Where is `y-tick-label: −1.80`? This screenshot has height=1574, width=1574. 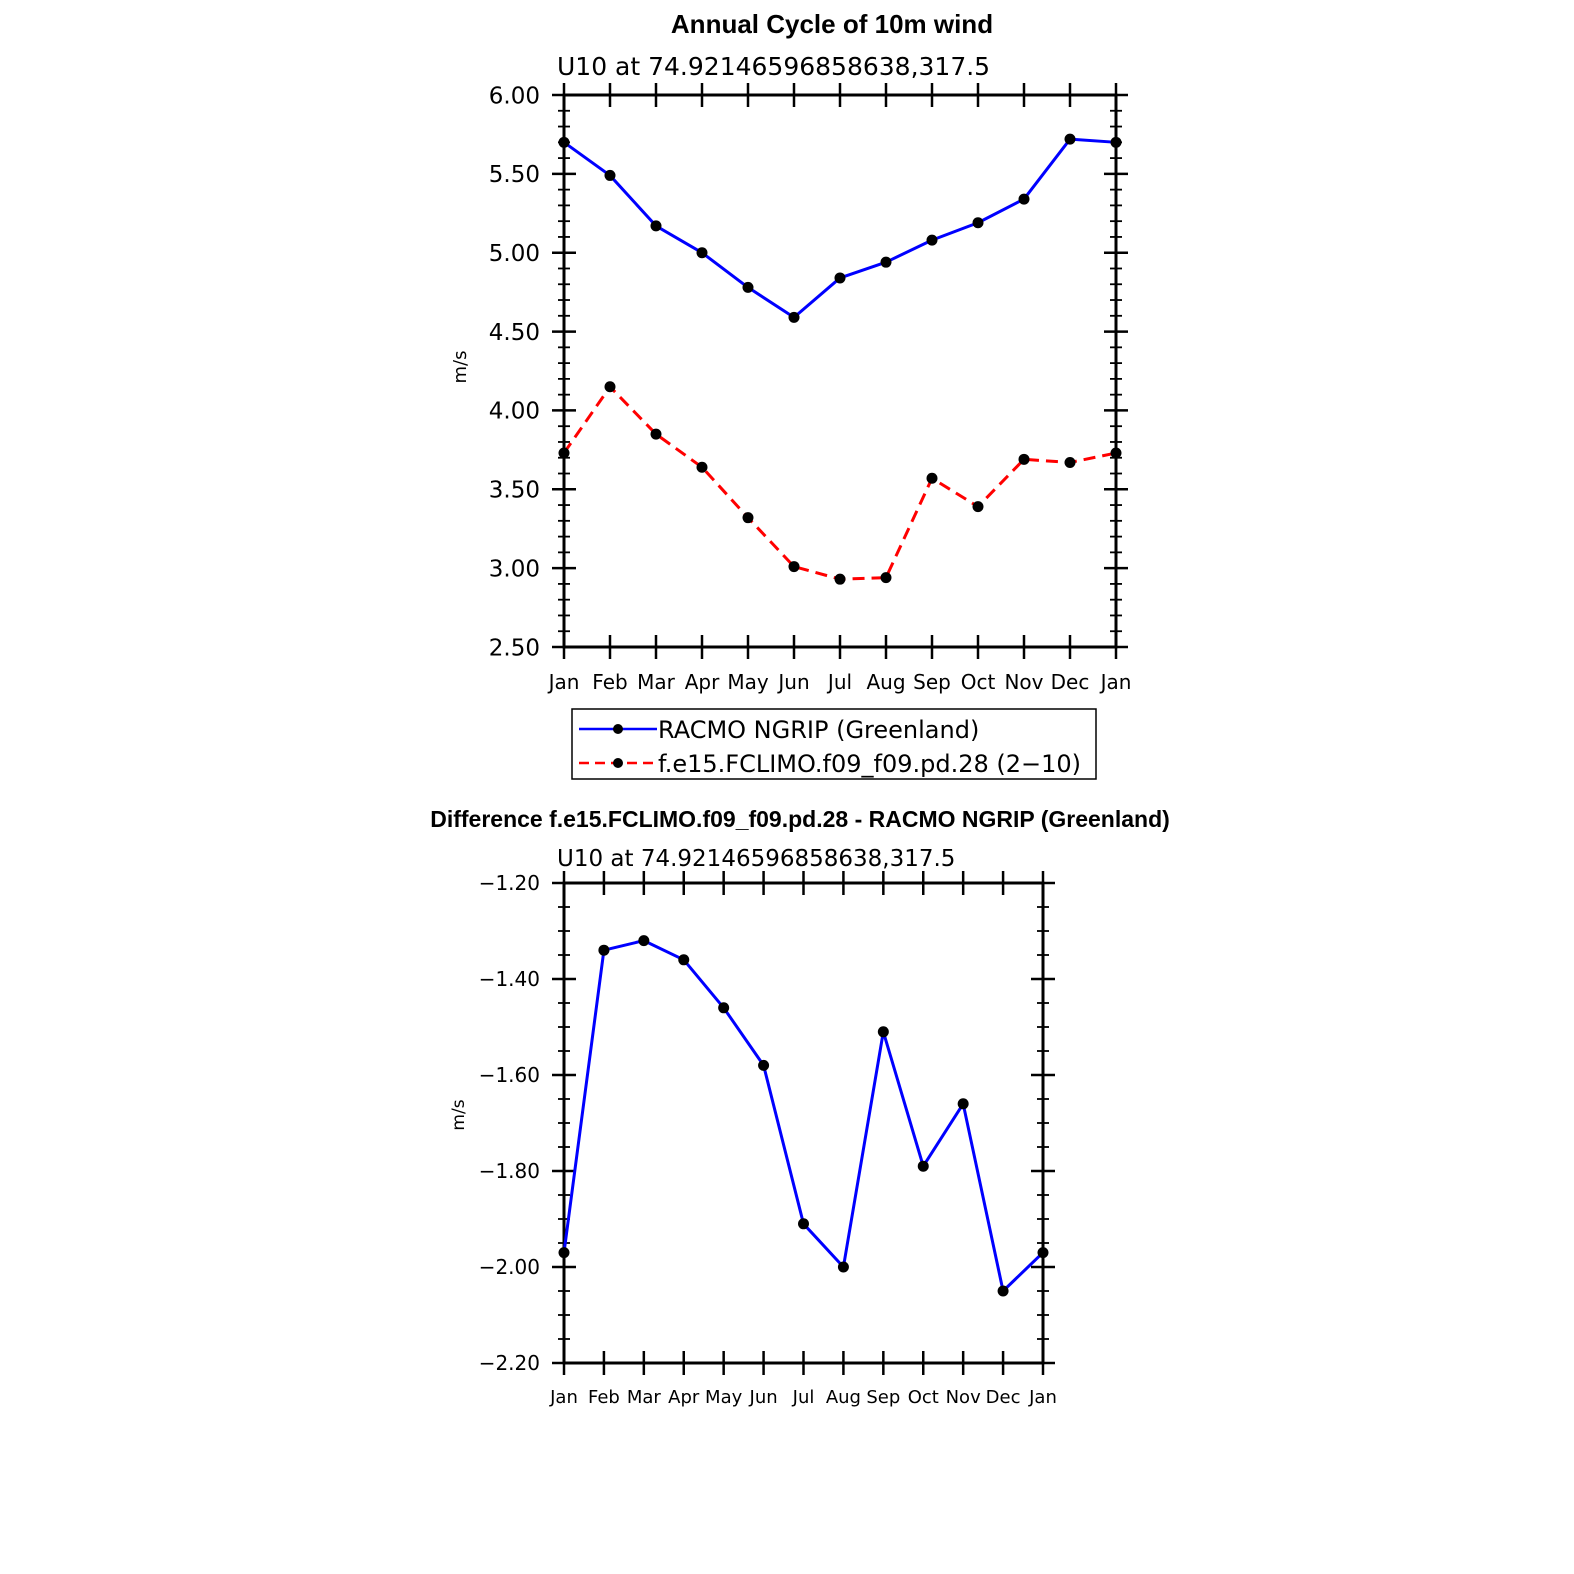 y-tick-label: −1.80 is located at coordinates (509, 1171).